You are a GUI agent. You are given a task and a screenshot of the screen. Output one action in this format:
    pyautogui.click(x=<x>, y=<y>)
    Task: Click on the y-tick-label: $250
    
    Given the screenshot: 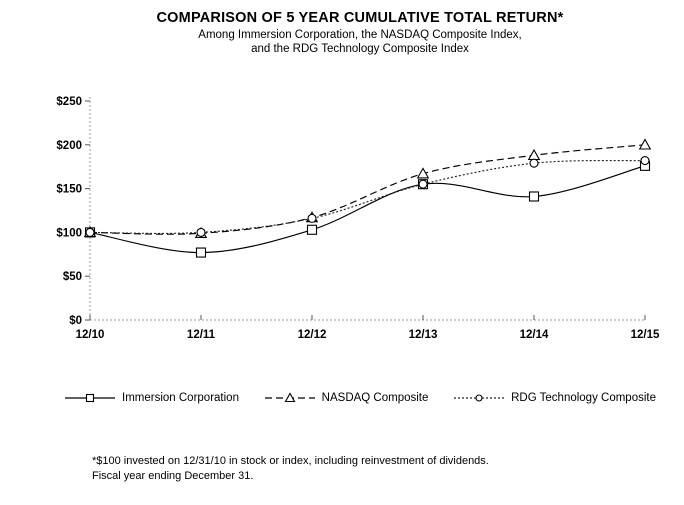 What is the action you would take?
    pyautogui.click(x=69, y=102)
    